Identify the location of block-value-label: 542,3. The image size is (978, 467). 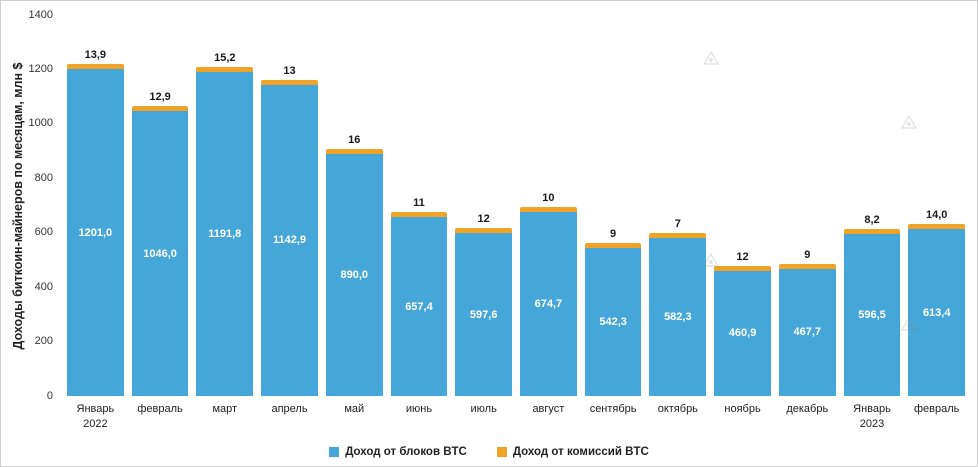
(613, 322).